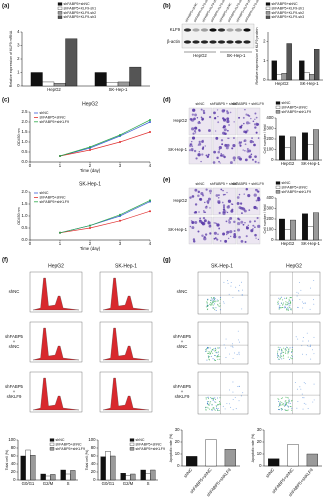  I want to click on y-tick-label: 100, so click(270, 229).